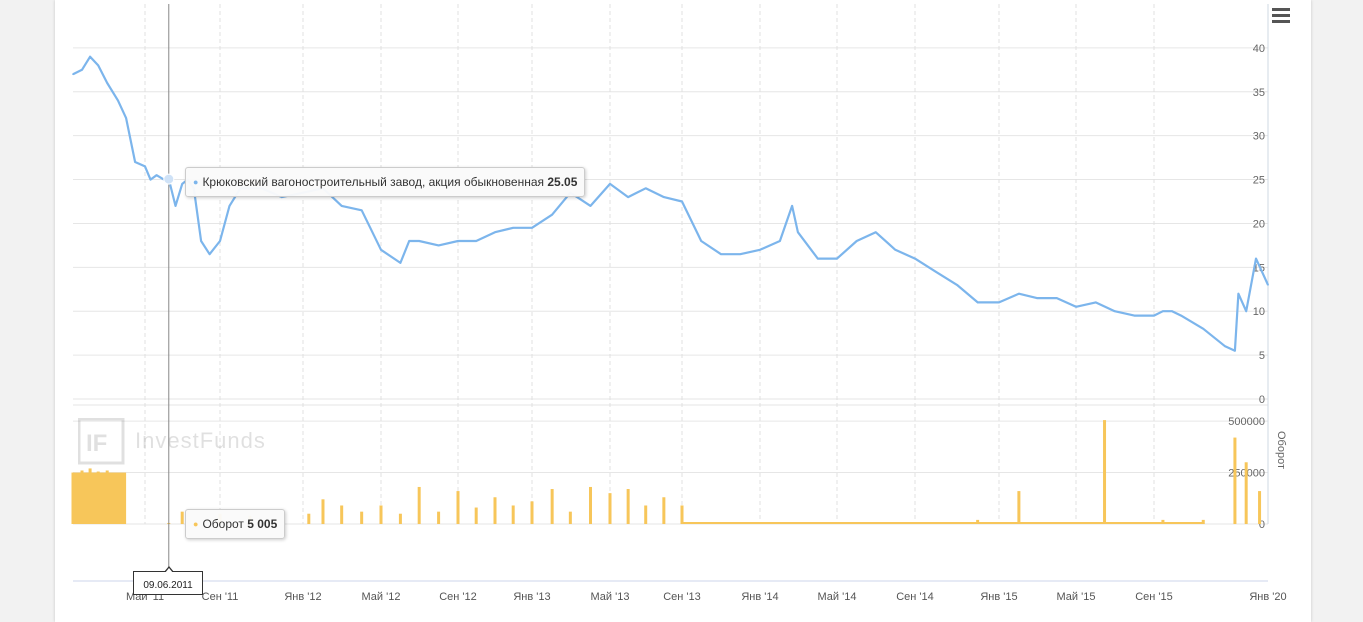 This screenshot has width=1363, height=622. What do you see at coordinates (1281, 15) in the screenshot?
I see `chart-menu-button` at bounding box center [1281, 15].